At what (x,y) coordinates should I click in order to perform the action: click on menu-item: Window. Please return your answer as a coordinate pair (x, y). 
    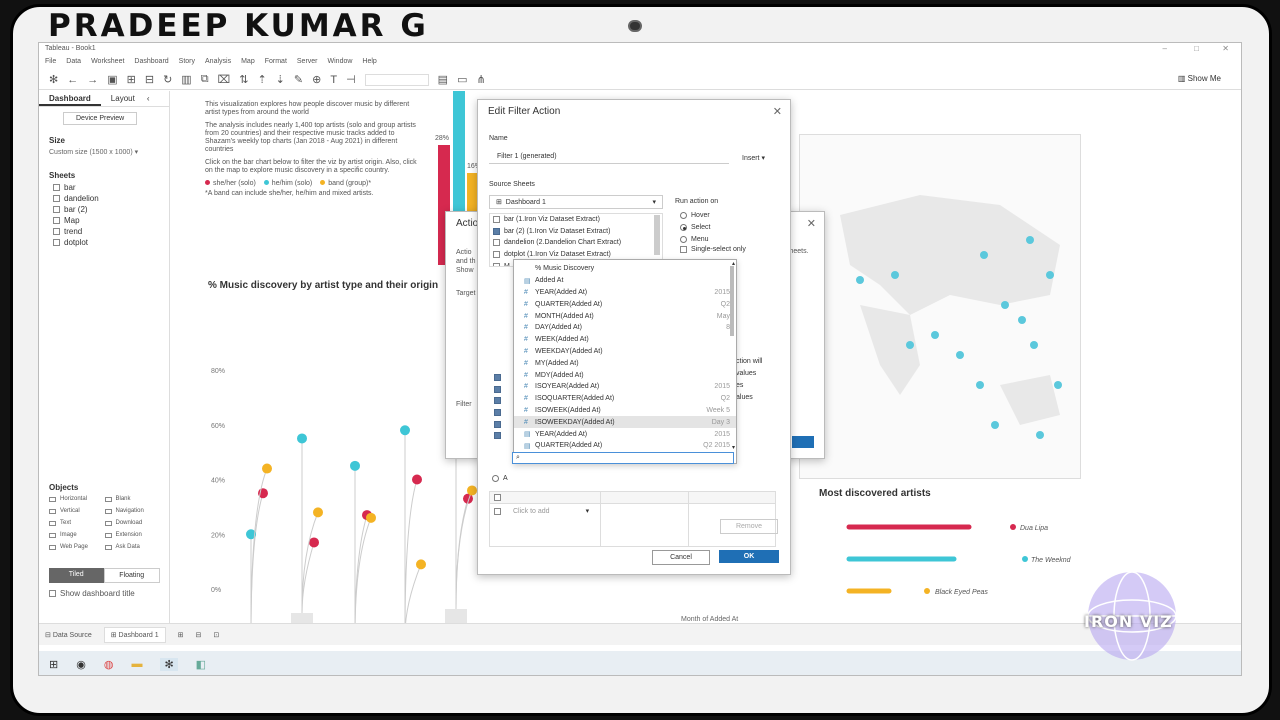
    Looking at the image, I should click on (340, 61).